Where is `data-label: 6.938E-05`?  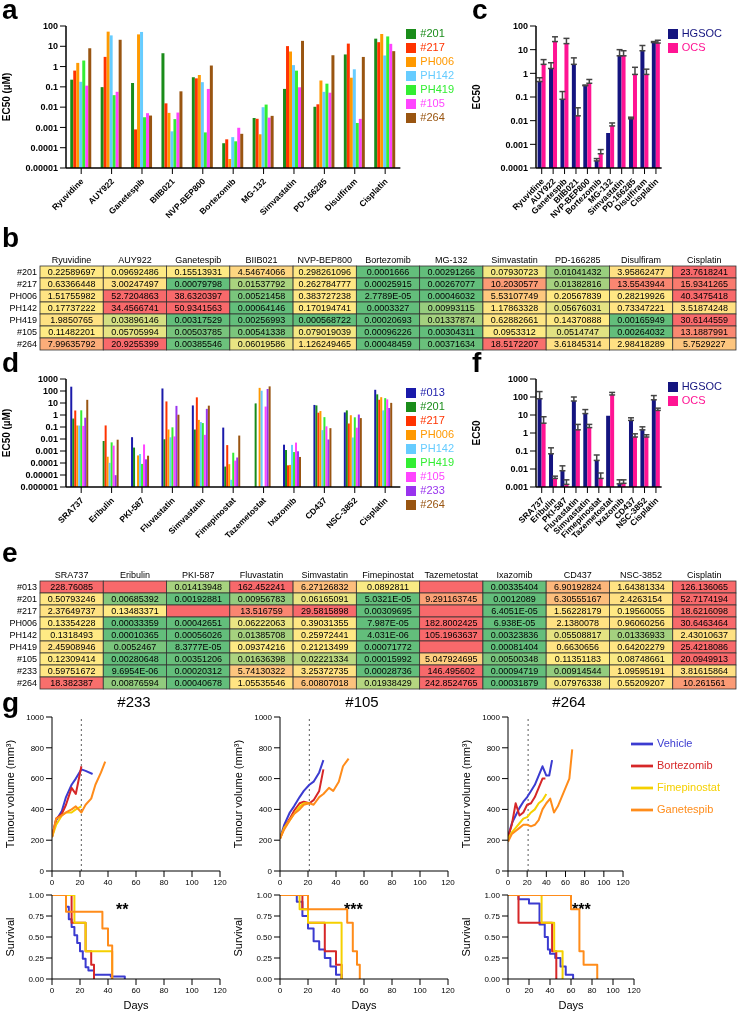
data-label: 6.938E-05 is located at coordinates (514, 623).